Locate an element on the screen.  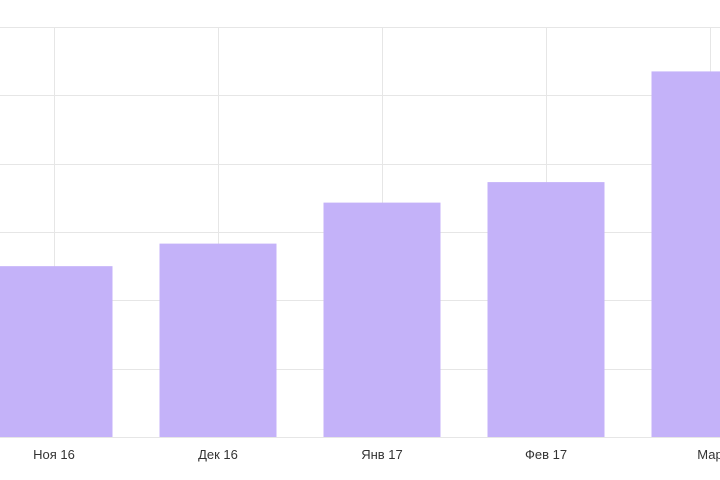
x-tick-label: Ноя 16 is located at coordinates (54, 454).